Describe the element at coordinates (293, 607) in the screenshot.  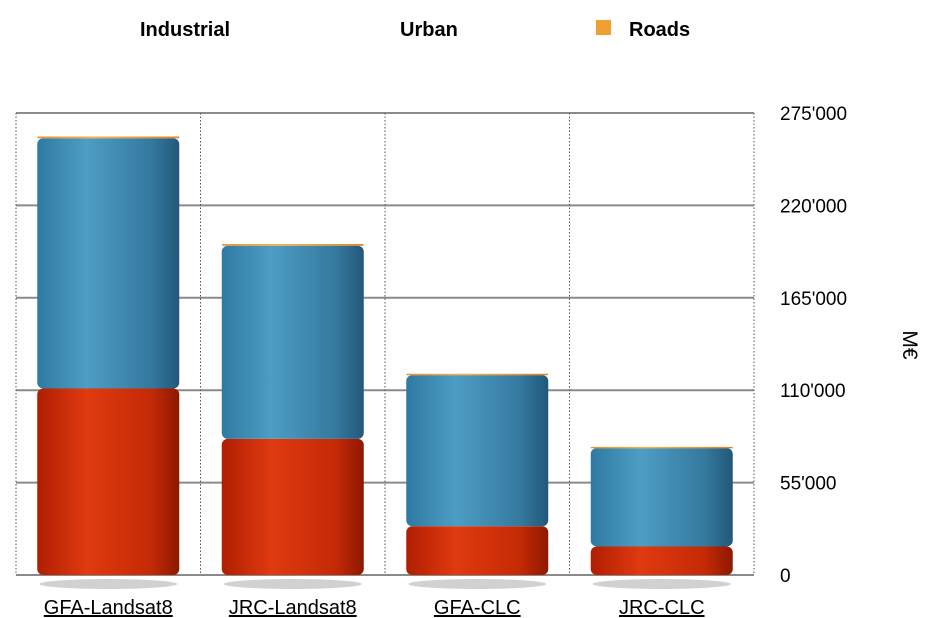
I see `x-tick-label-jrc-landsat8: JRC-Landsat8` at that location.